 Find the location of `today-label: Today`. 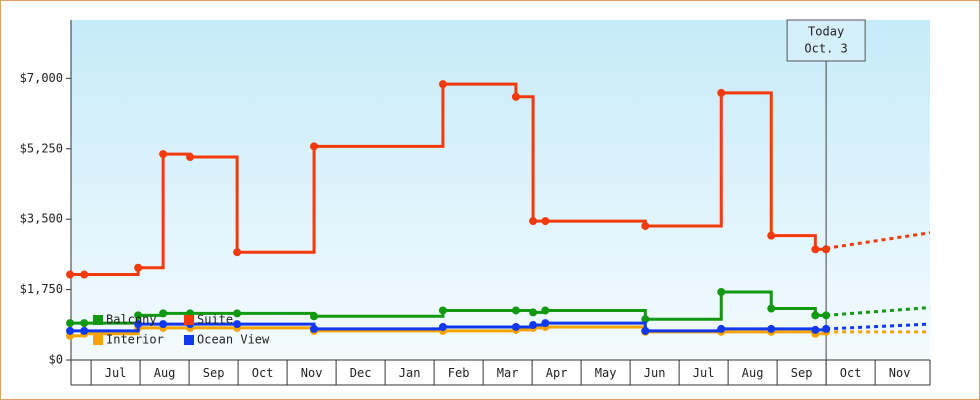

today-label: Today is located at coordinates (826, 32).